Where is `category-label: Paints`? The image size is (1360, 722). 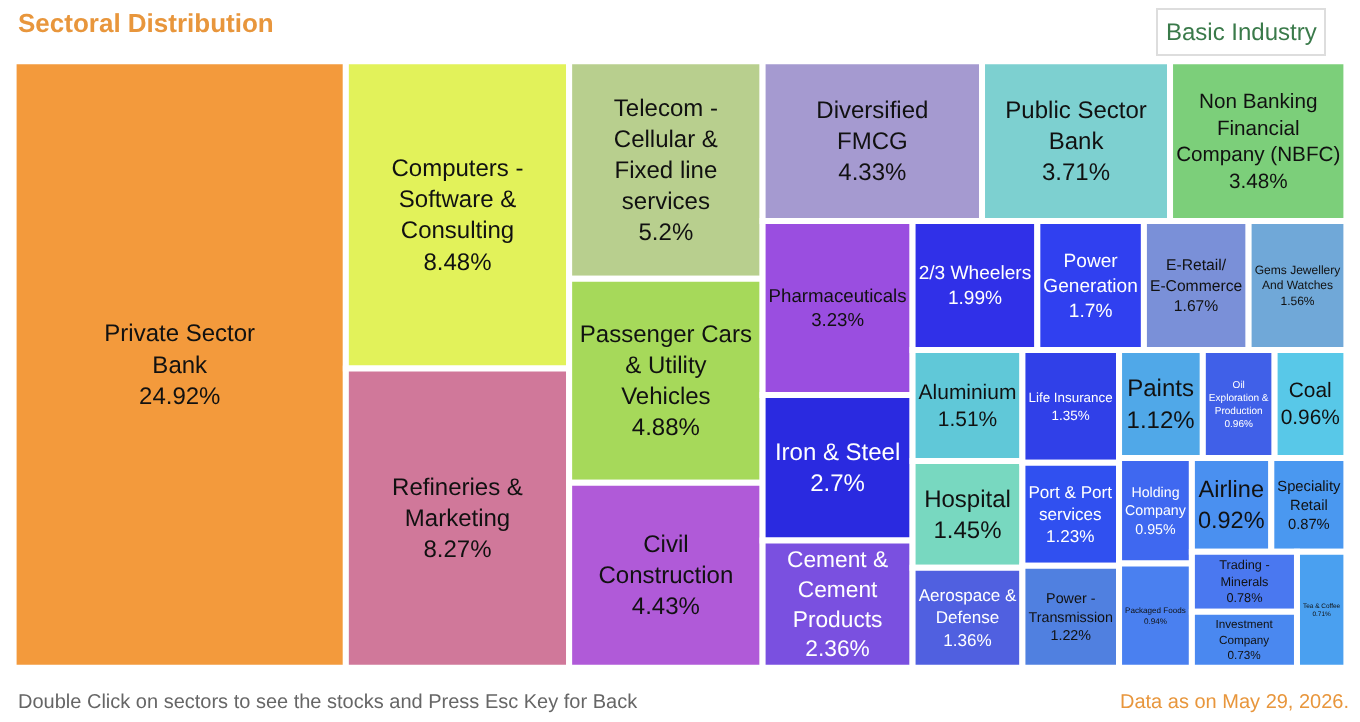
category-label: Paints is located at coordinates (1160, 388).